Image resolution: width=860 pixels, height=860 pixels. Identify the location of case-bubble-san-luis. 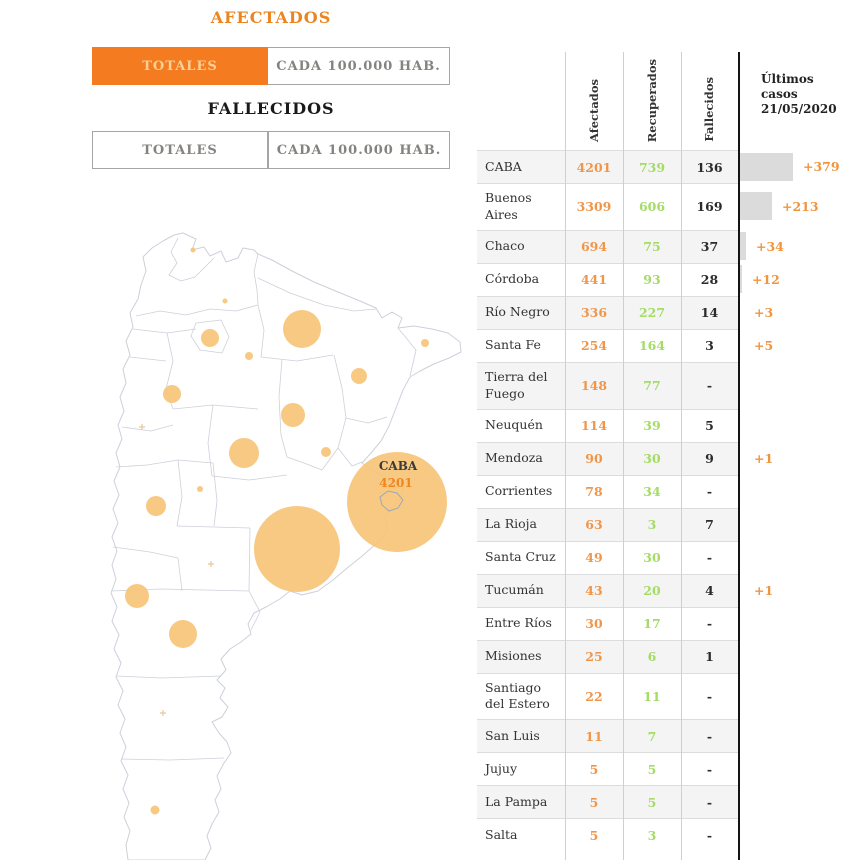
(200, 489).